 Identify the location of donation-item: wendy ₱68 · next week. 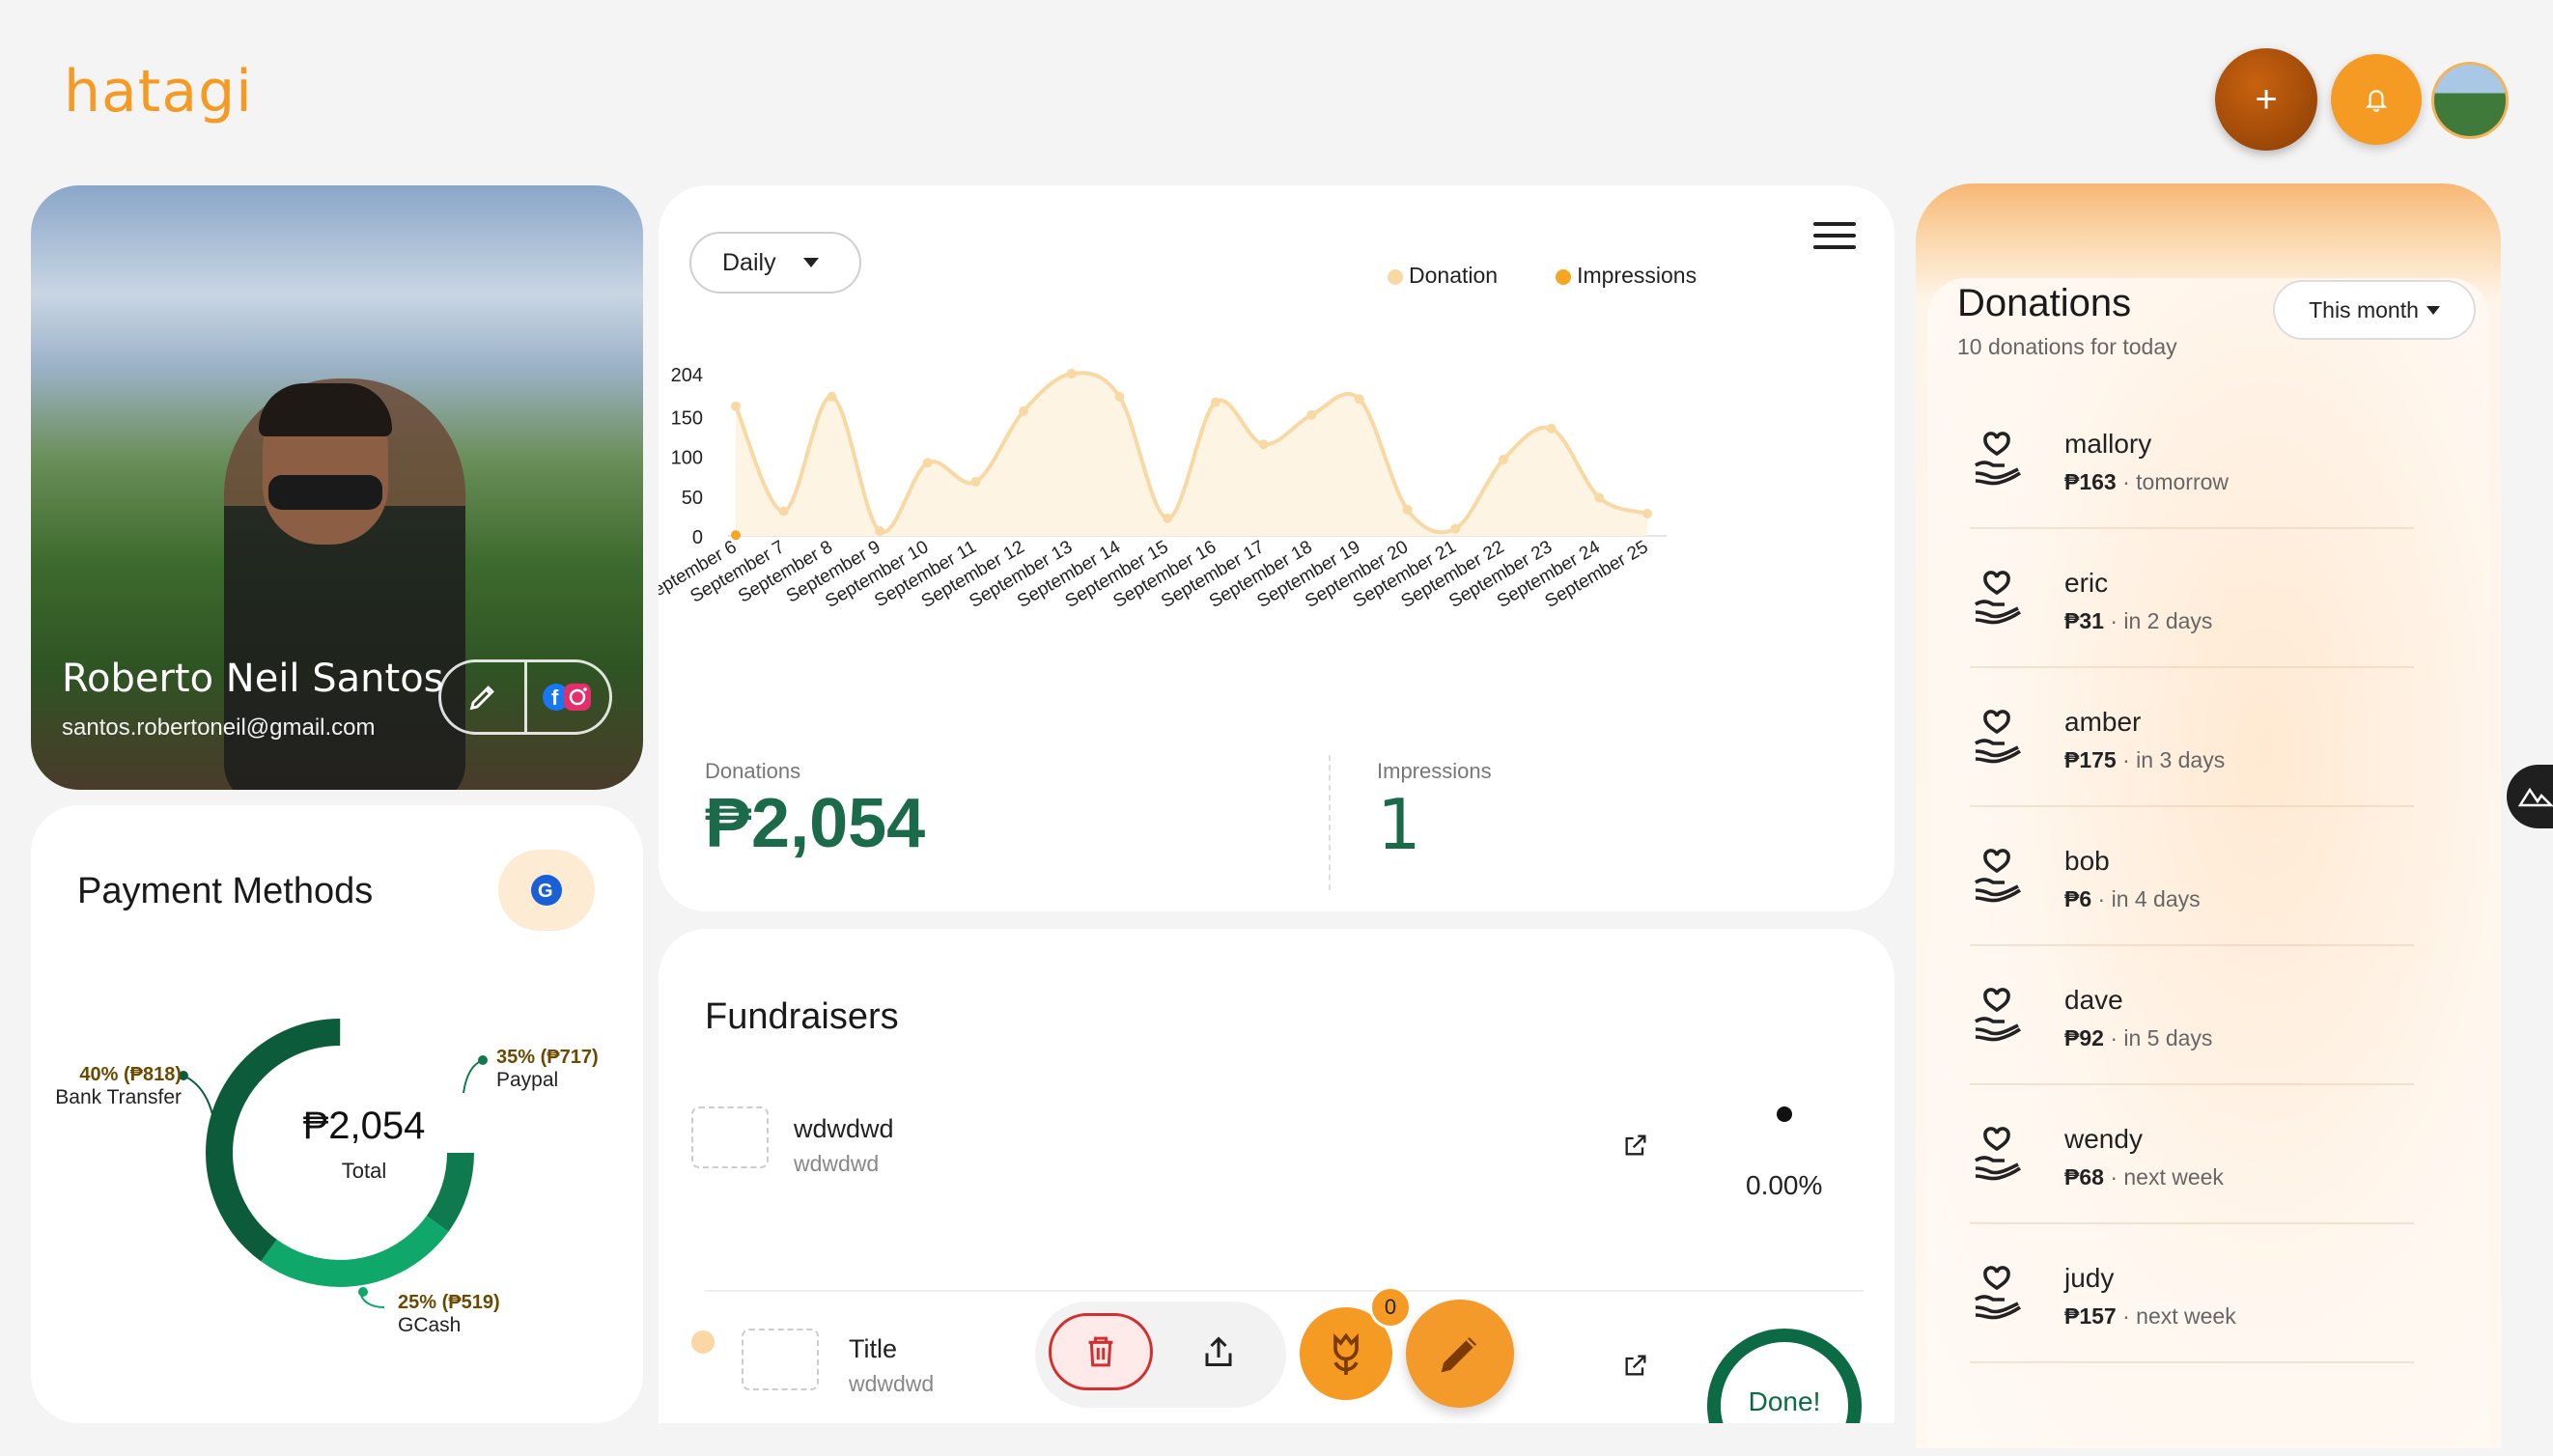
(2192, 1154).